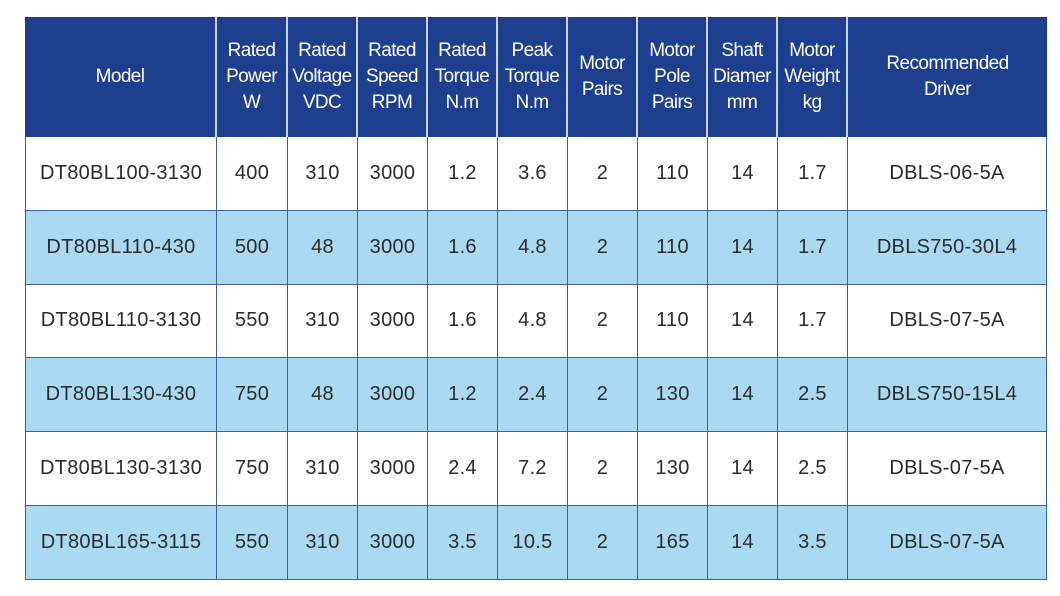  I want to click on header-text: Speed, so click(392, 76).